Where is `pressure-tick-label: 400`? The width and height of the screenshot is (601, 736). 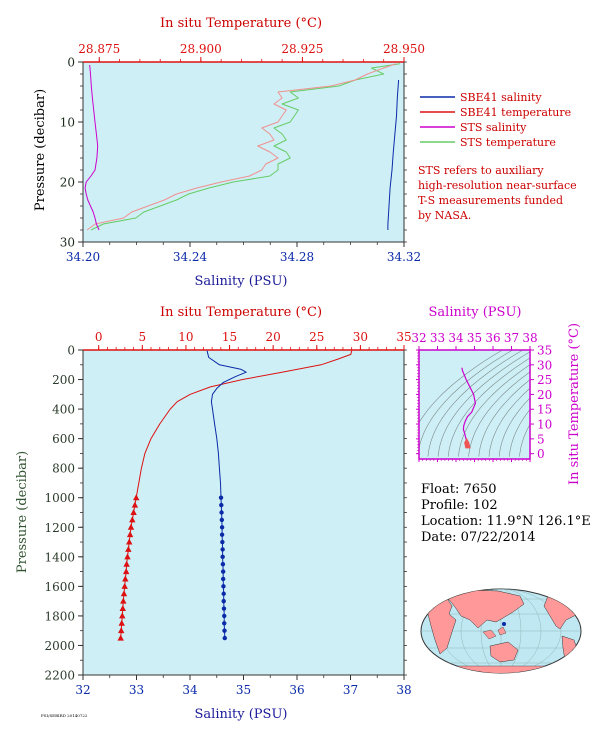 pressure-tick-label: 400 is located at coordinates (63, 410).